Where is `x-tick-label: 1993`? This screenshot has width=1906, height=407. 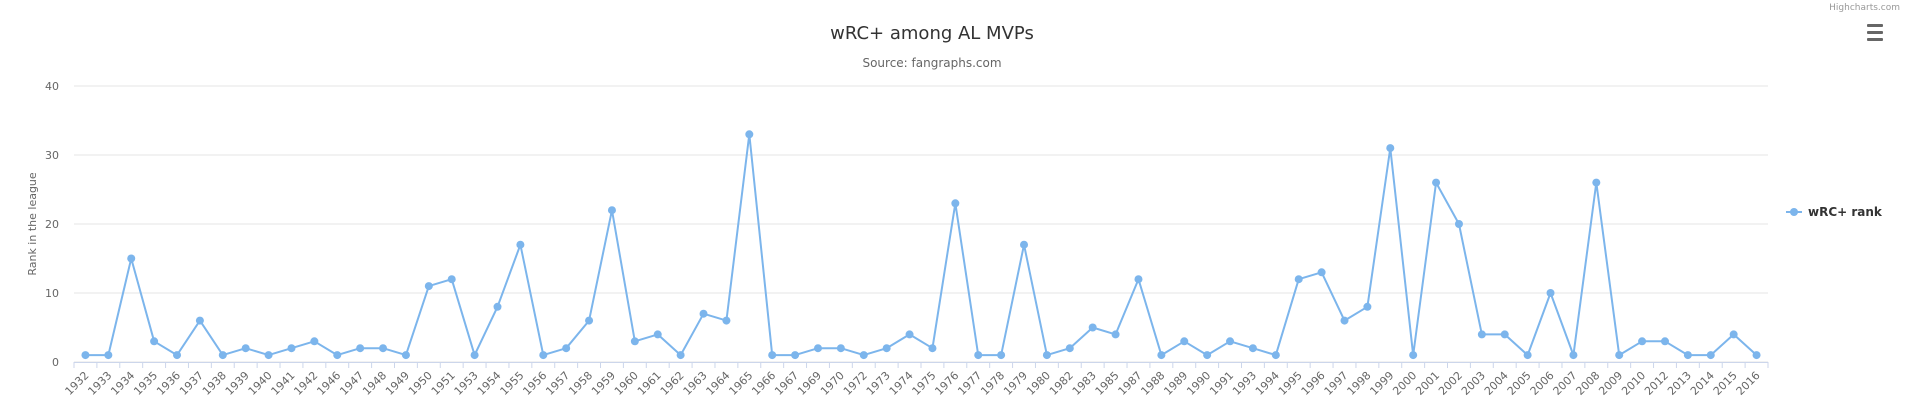 x-tick-label: 1993 is located at coordinates (1244, 383).